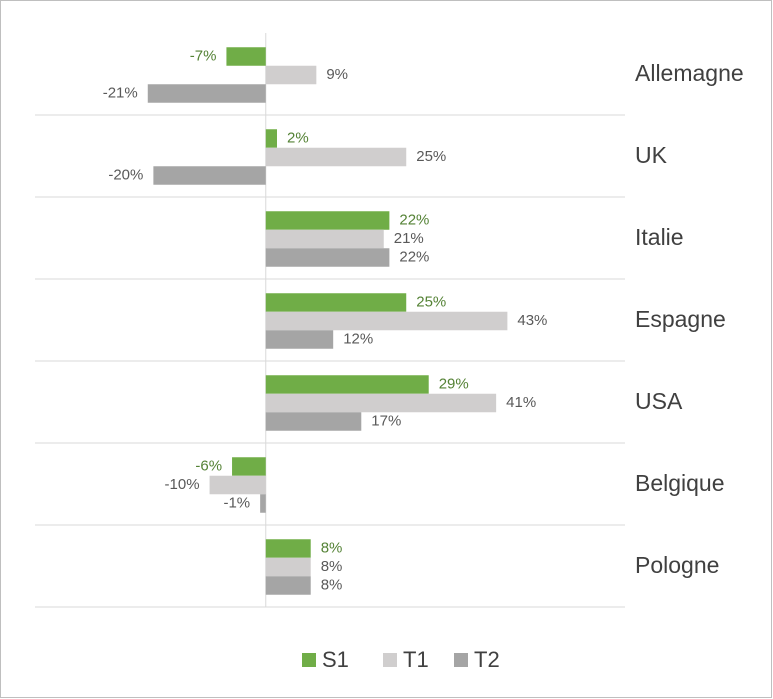  I want to click on value-label: -10%, so click(182, 484).